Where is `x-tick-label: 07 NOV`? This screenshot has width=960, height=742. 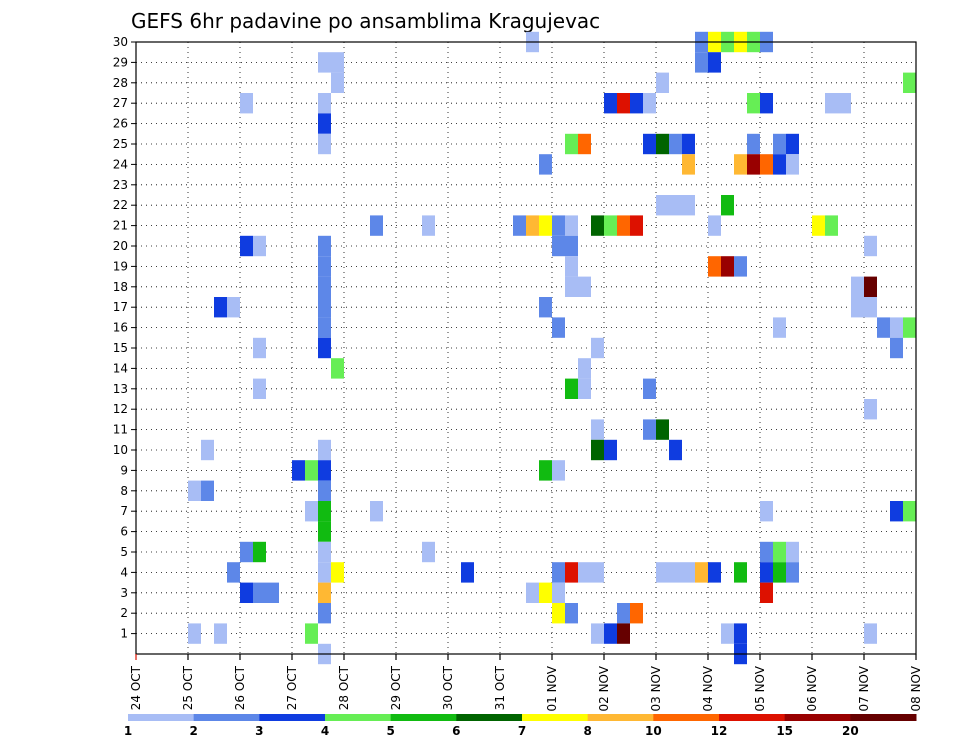 x-tick-label: 07 NOV is located at coordinates (864, 688).